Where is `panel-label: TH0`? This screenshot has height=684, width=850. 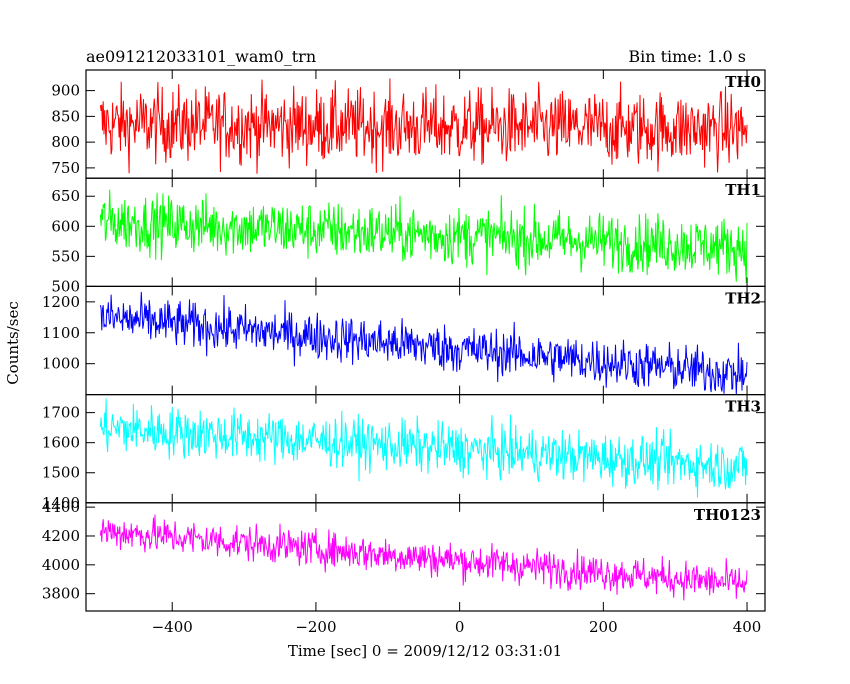
panel-label: TH0 is located at coordinates (743, 82).